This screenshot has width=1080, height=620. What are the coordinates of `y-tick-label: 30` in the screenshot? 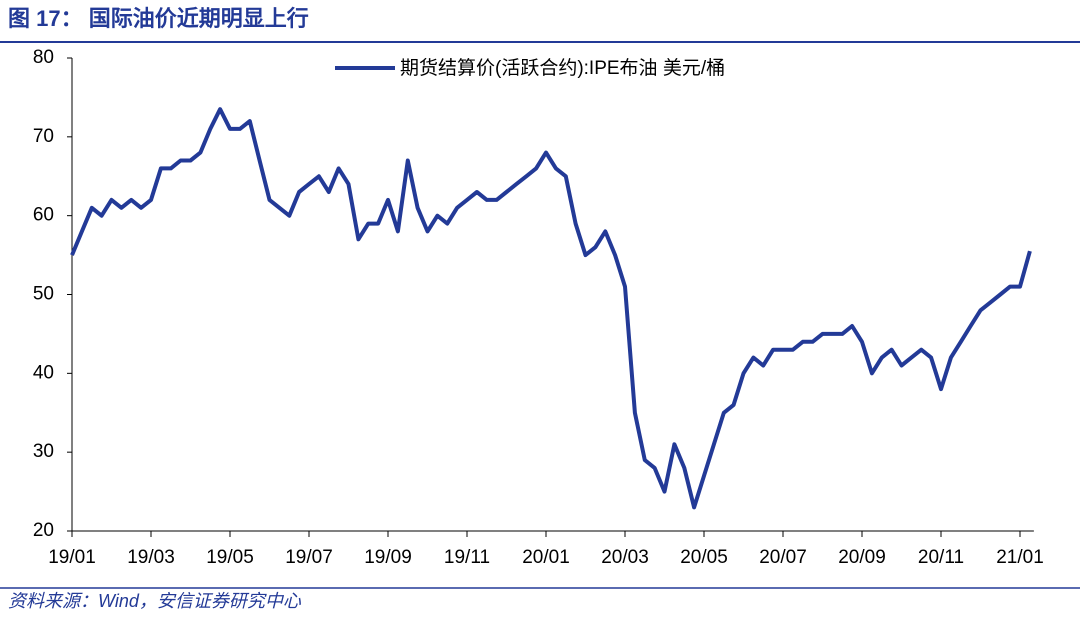 It's located at (43, 451).